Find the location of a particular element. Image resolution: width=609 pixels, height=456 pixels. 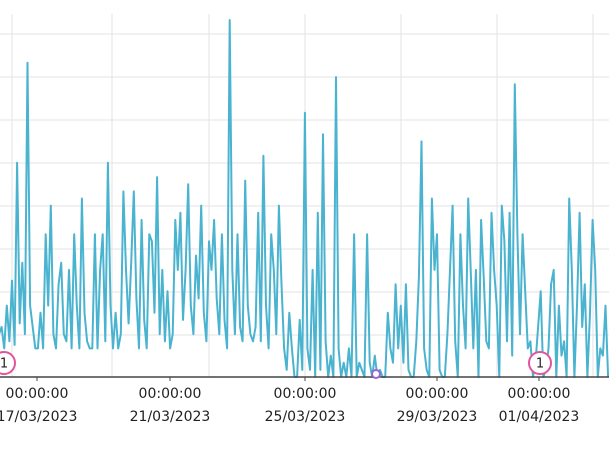

x-tick-date-label: 29/03/2023 is located at coordinates (437, 417).